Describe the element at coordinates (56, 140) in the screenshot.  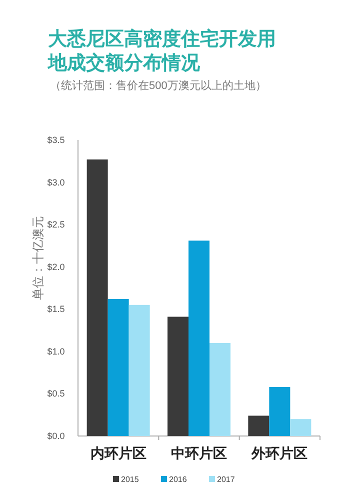
I see `y-tick-label: $3.5` at that location.